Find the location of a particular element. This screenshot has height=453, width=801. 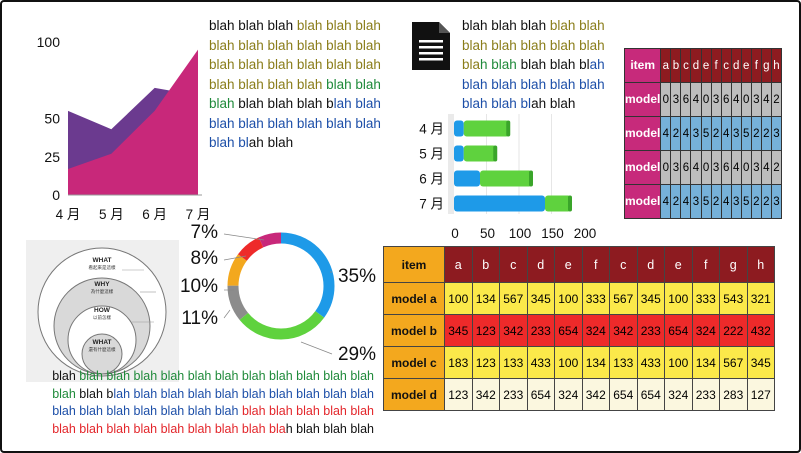

text-run: blah blah bl is located at coordinates (555, 64).